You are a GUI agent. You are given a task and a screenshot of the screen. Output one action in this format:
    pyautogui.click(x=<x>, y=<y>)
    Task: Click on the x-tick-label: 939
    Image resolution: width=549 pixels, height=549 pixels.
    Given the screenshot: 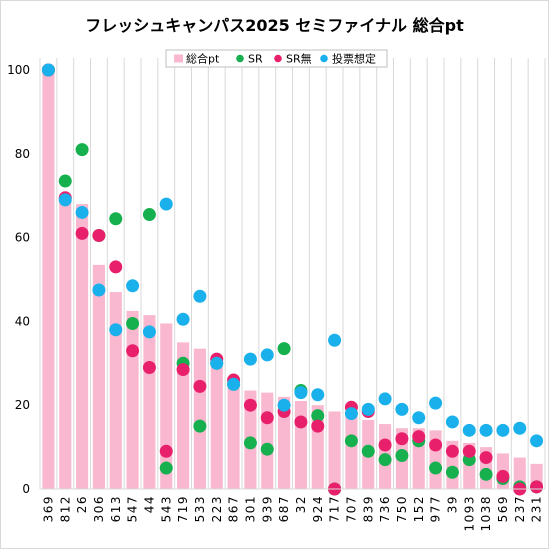 What is the action you would take?
    pyautogui.click(x=267, y=508)
    